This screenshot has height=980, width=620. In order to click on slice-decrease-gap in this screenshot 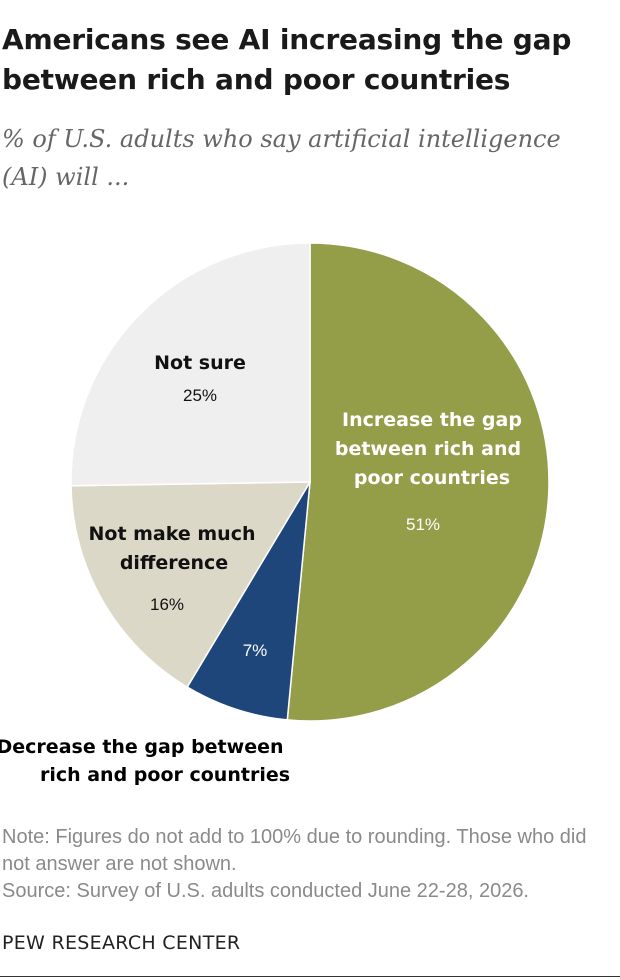, I will do `click(248, 601)`.